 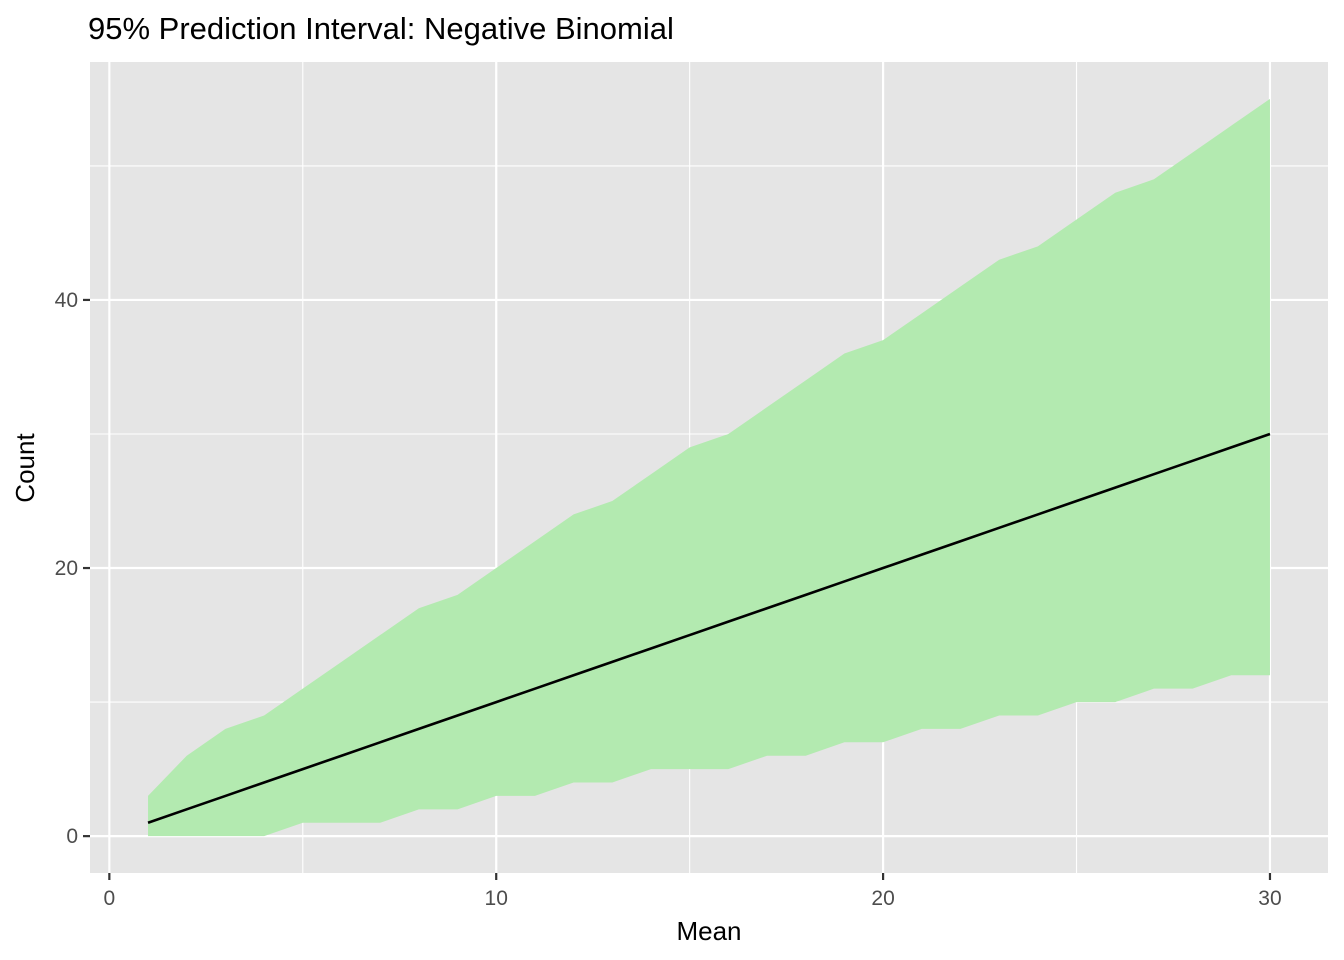 What do you see at coordinates (72, 836) in the screenshot?
I see `y-tick-label: 0` at bounding box center [72, 836].